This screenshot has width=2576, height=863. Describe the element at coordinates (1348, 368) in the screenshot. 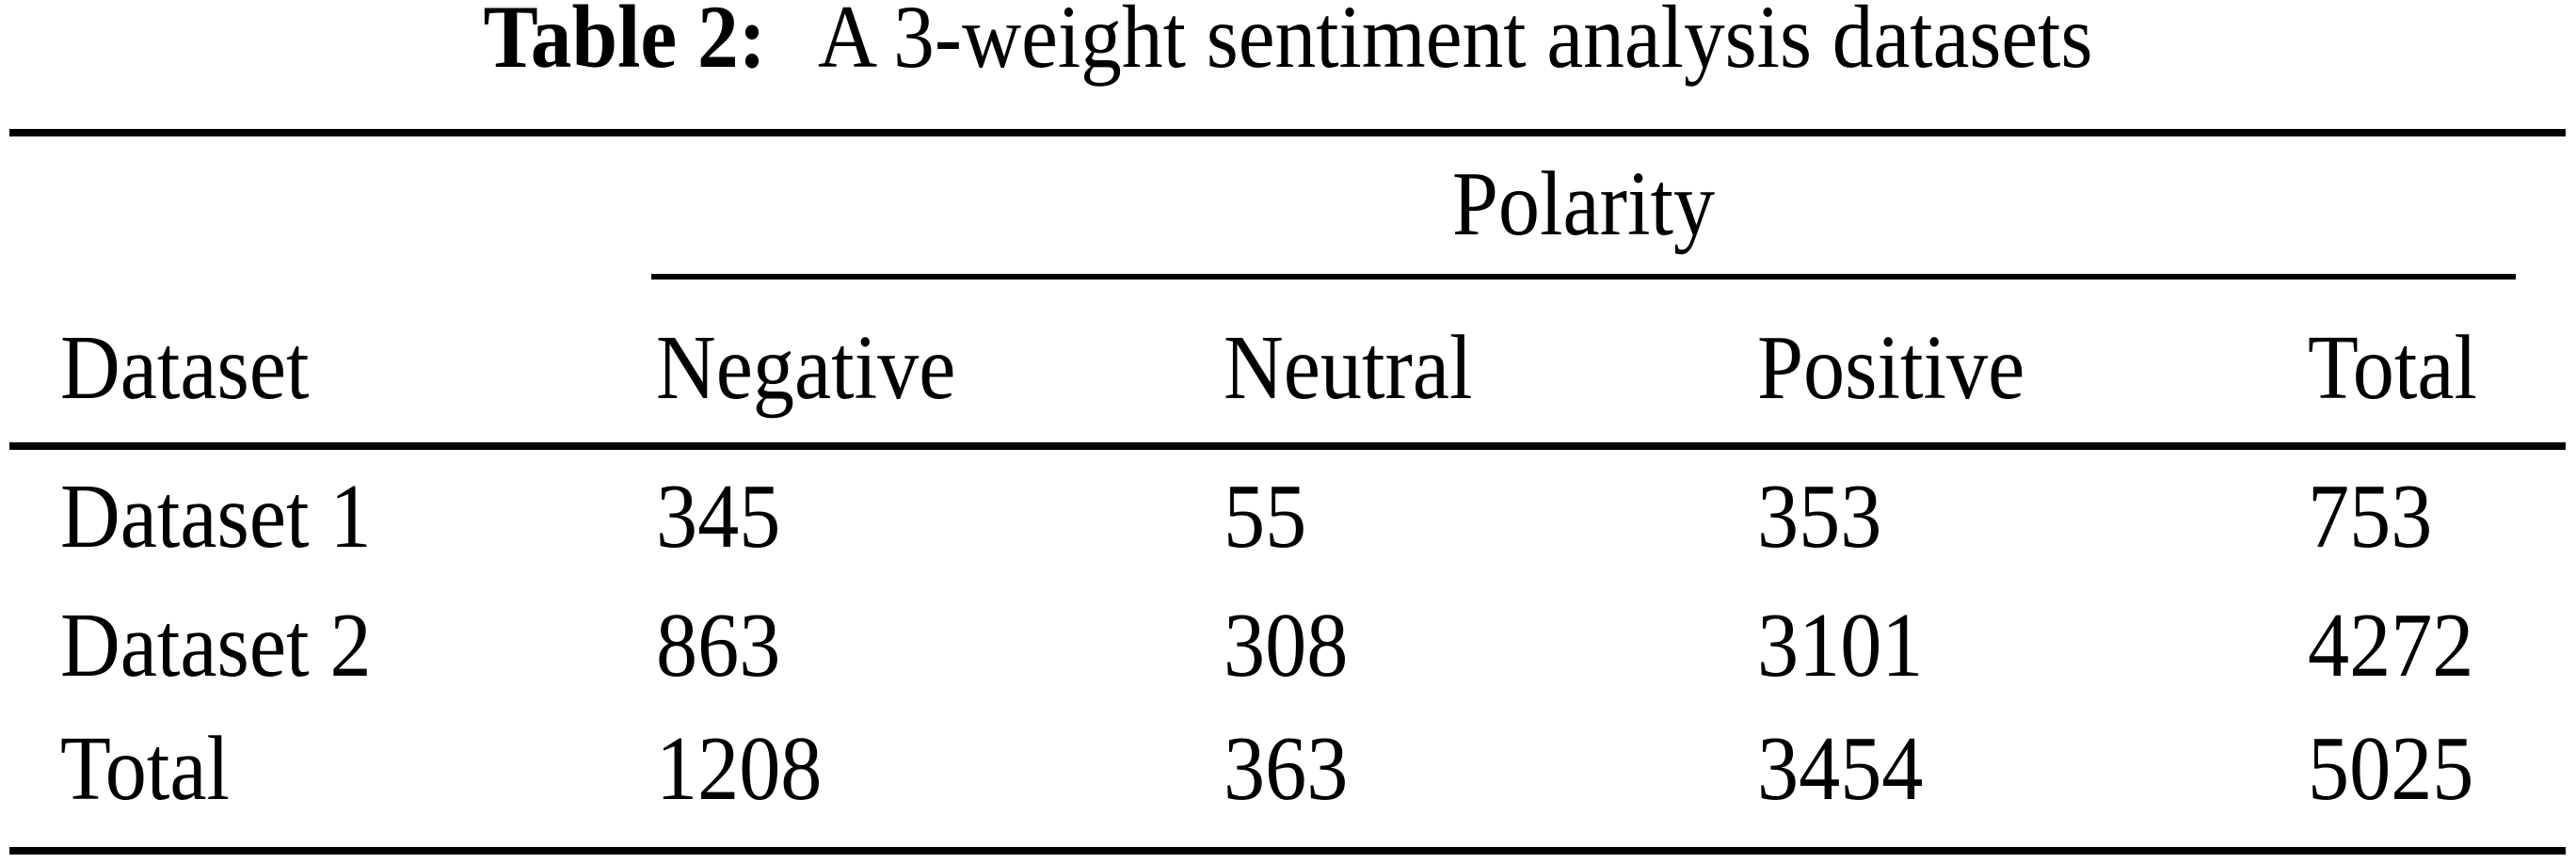

I see `col-header-neutral: Neutral` at that location.